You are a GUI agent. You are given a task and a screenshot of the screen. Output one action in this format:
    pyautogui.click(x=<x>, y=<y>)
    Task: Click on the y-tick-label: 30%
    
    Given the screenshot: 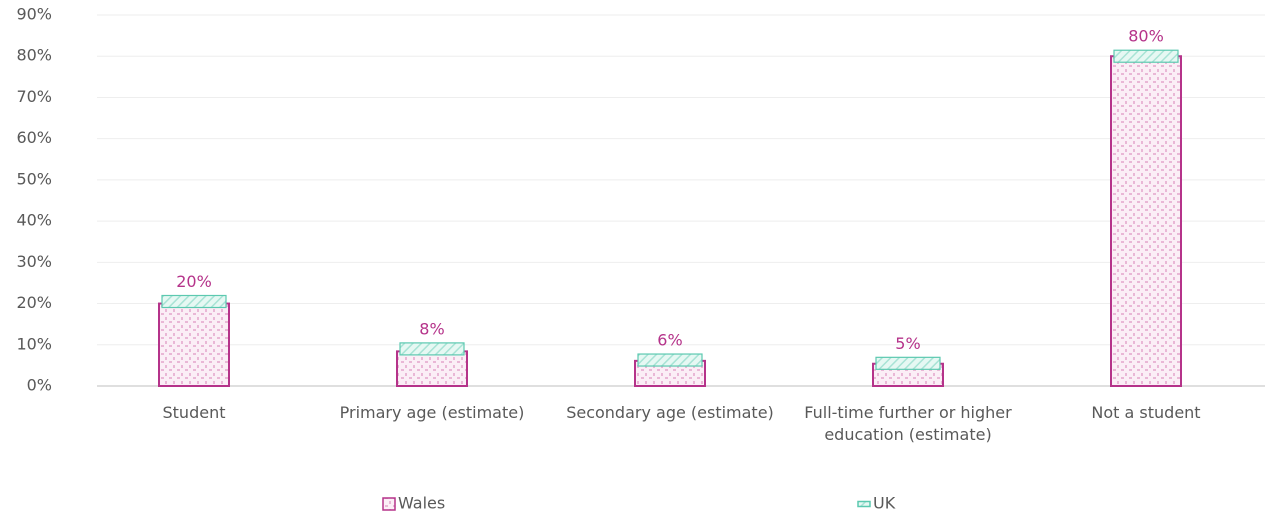 What is the action you would take?
    pyautogui.click(x=34, y=261)
    